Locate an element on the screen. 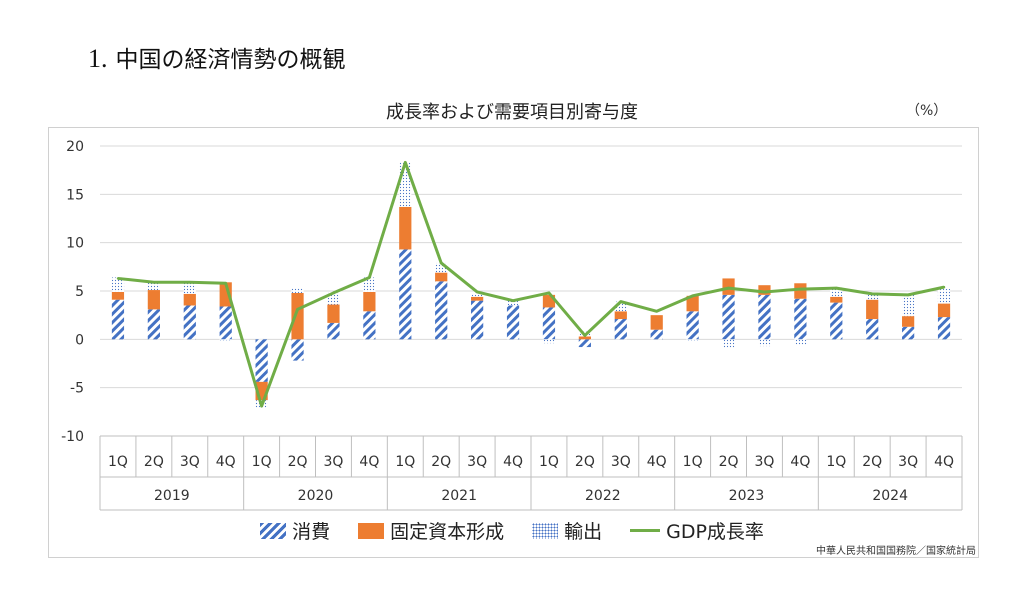 The height and width of the screenshot is (603, 1024). chart-title: 成長率および需要項目別寄与度 is located at coordinates (512, 112).